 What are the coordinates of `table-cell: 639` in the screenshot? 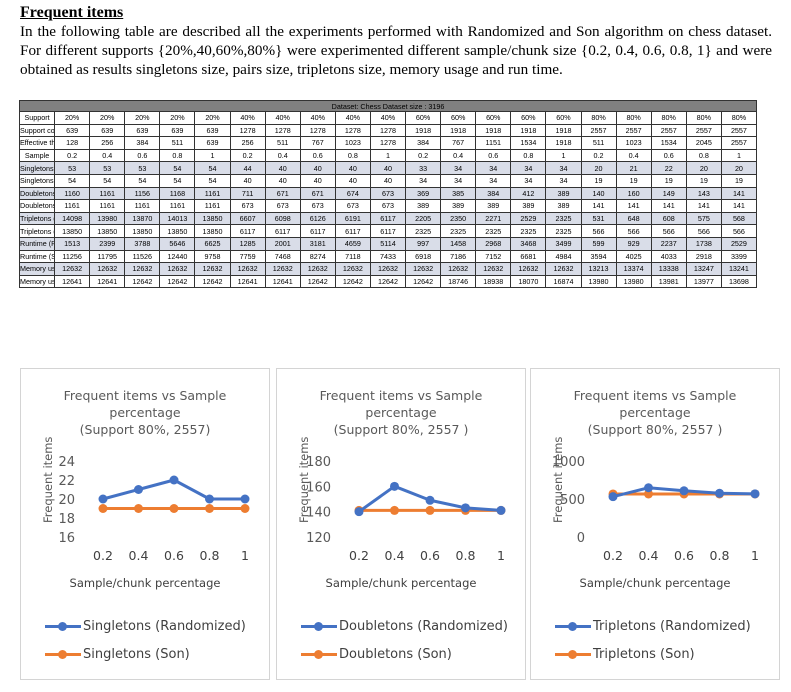 It's located at (107, 130).